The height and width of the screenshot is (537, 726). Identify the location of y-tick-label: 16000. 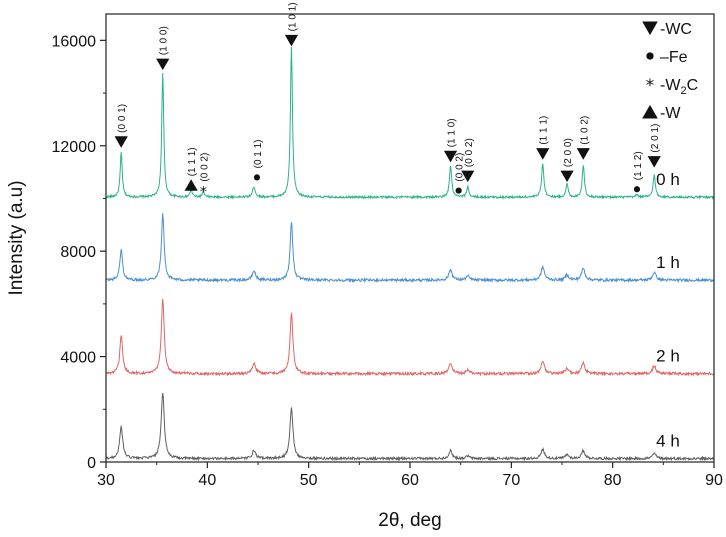
(74, 41).